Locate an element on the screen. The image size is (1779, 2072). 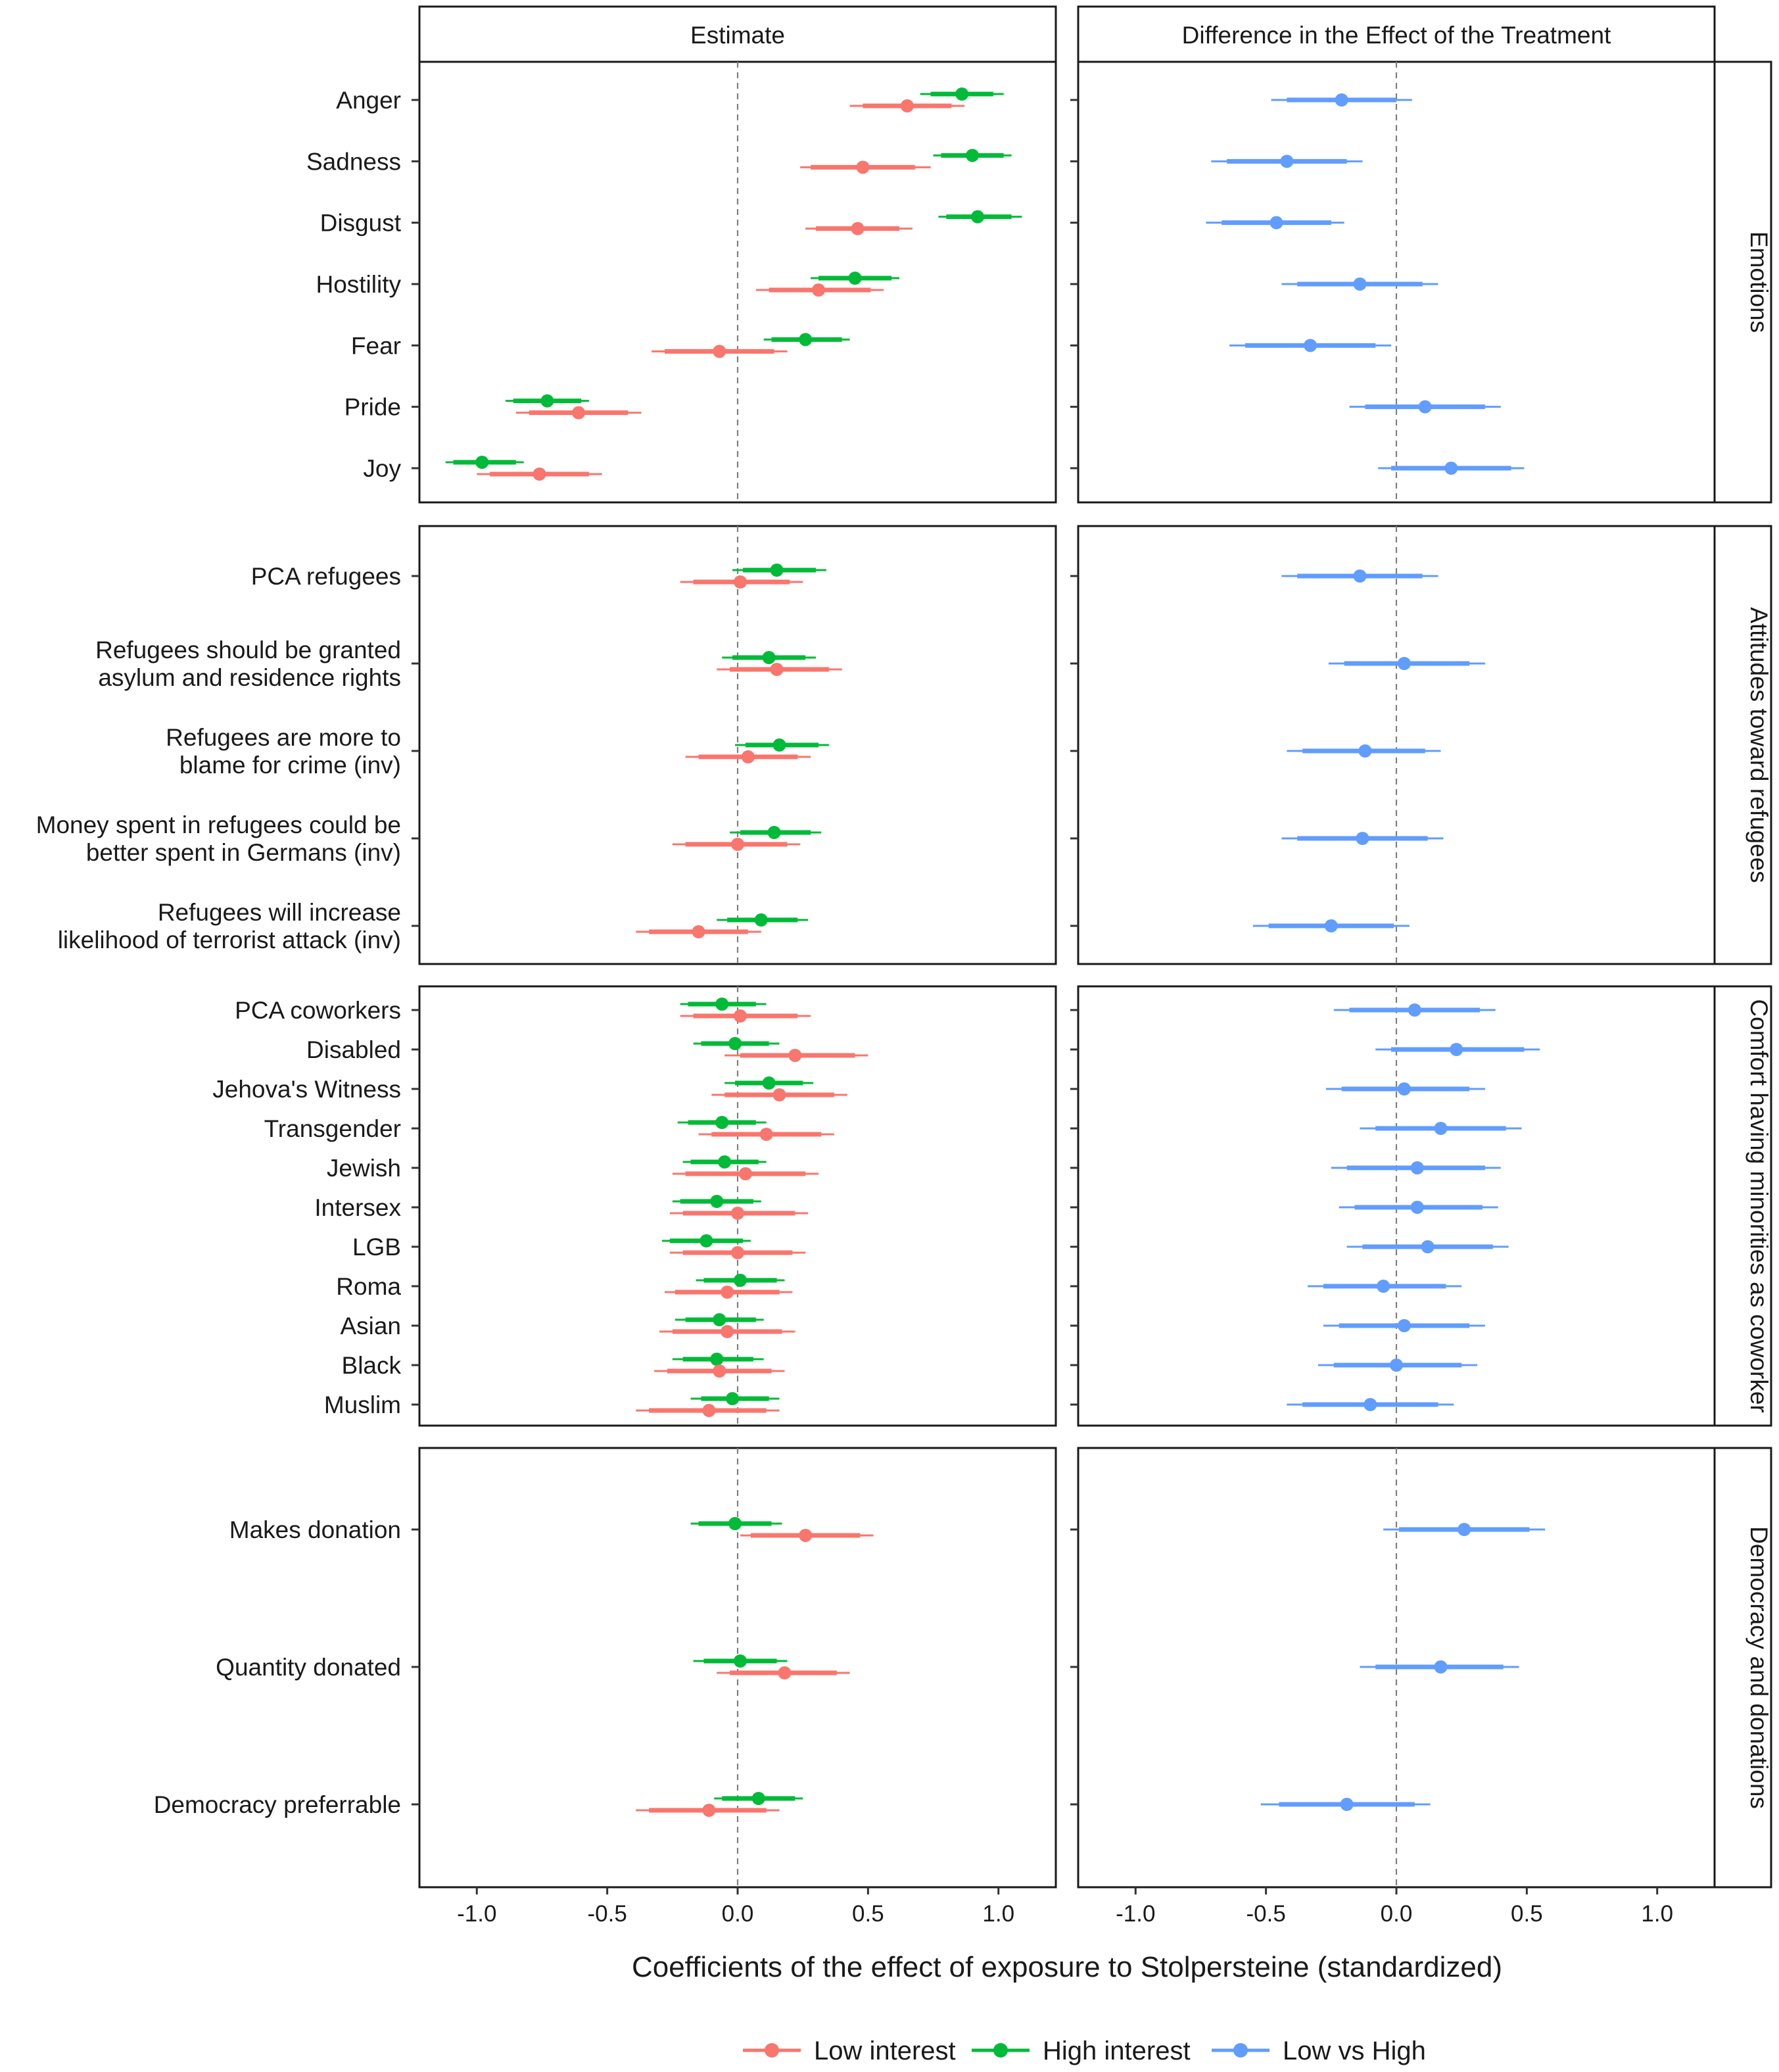
legend-marker-high is located at coordinates (1001, 2050).